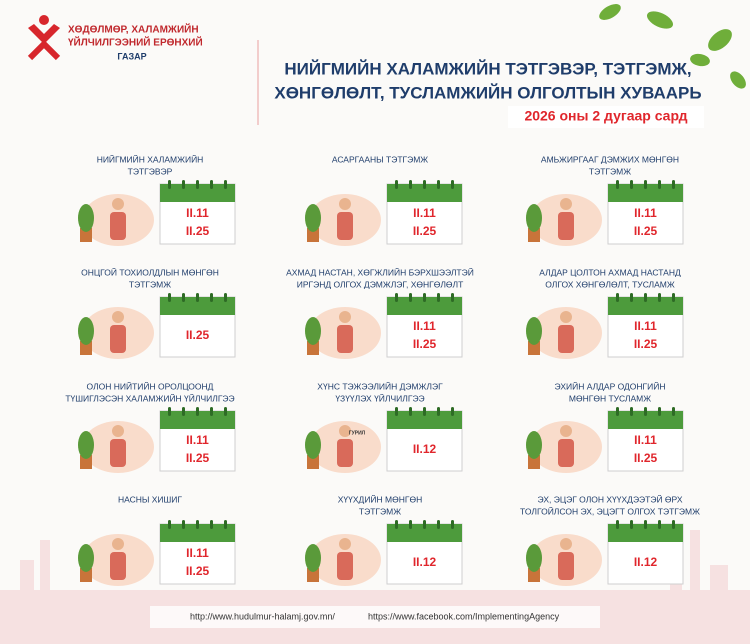 This screenshot has height=644, width=750. I want to click on item-label: АСАРГААНЫ ТЭТГЭМЖ, so click(380, 159).